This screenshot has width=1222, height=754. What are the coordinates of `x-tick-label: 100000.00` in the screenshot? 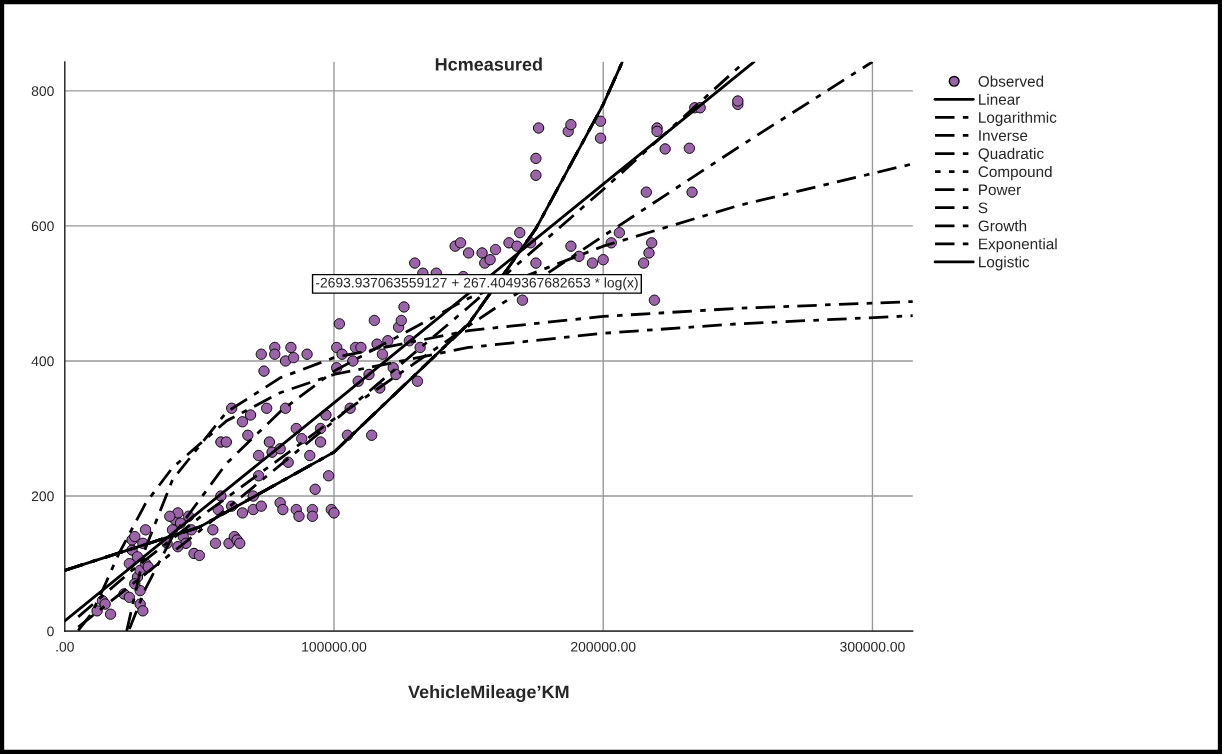 It's located at (334, 646).